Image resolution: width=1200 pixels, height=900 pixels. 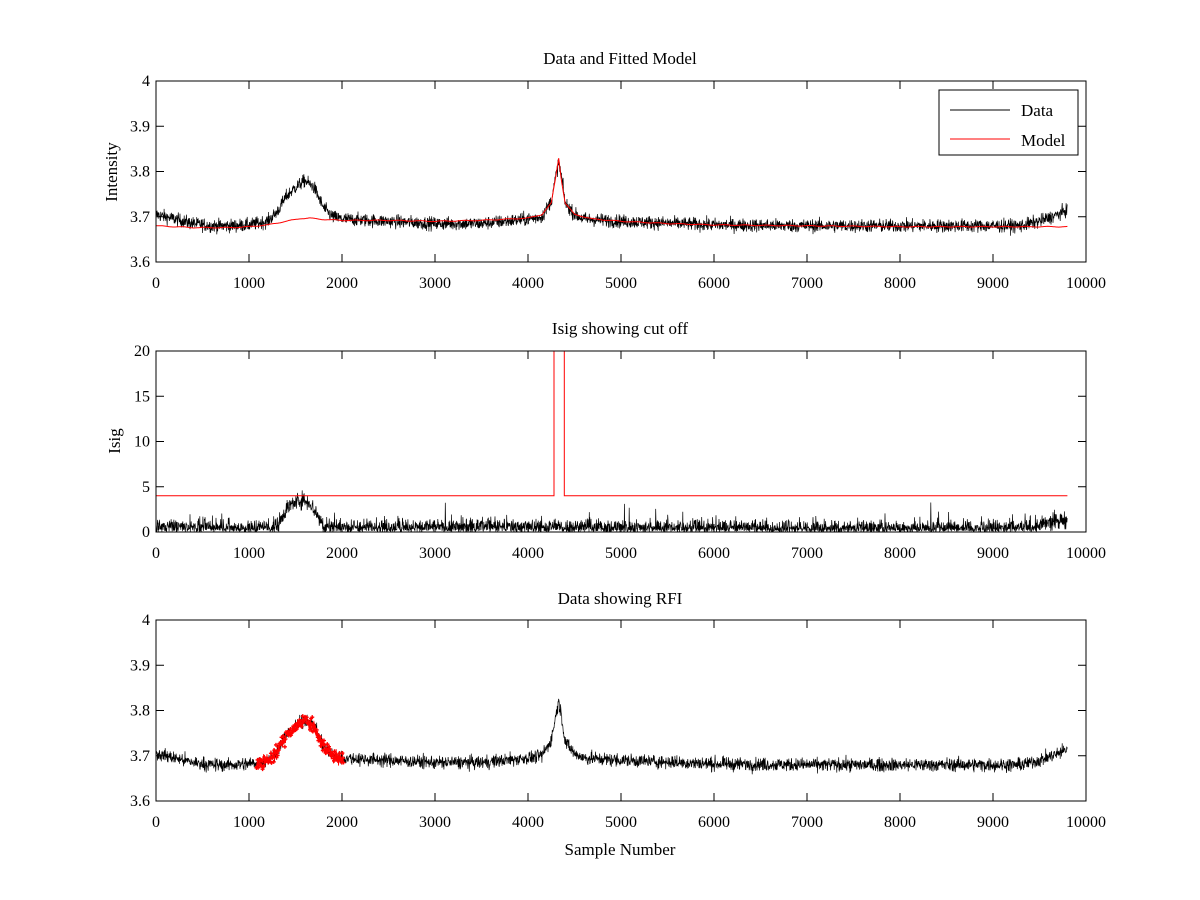 What do you see at coordinates (1043, 140) in the screenshot?
I see `legend-label-model: Model` at bounding box center [1043, 140].